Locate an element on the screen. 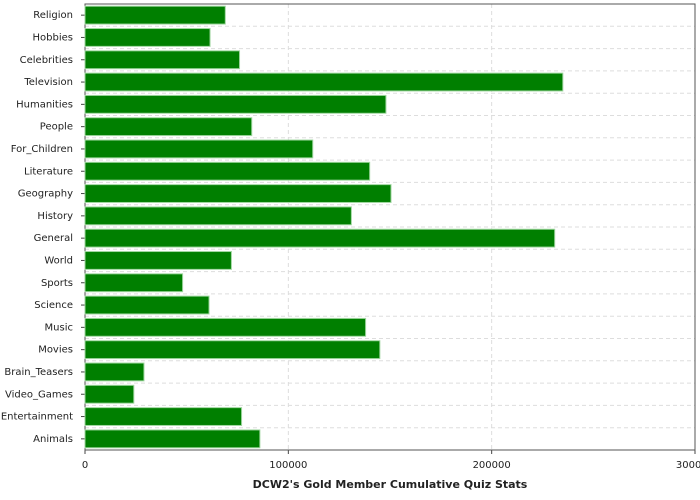 The width and height of the screenshot is (700, 500). y-tick-label: Science is located at coordinates (53, 305).